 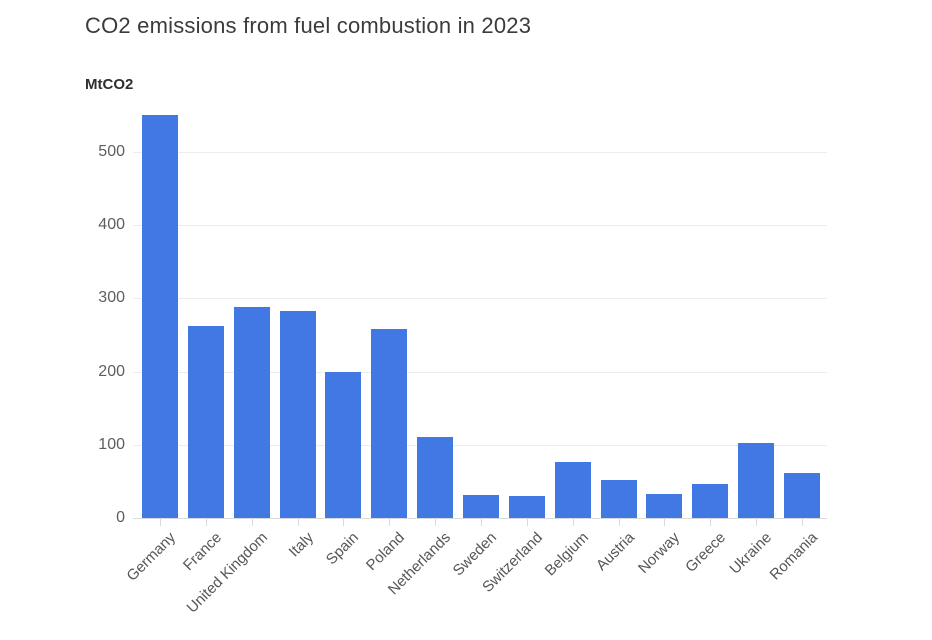 I want to click on x-tick-germany, so click(x=160, y=522).